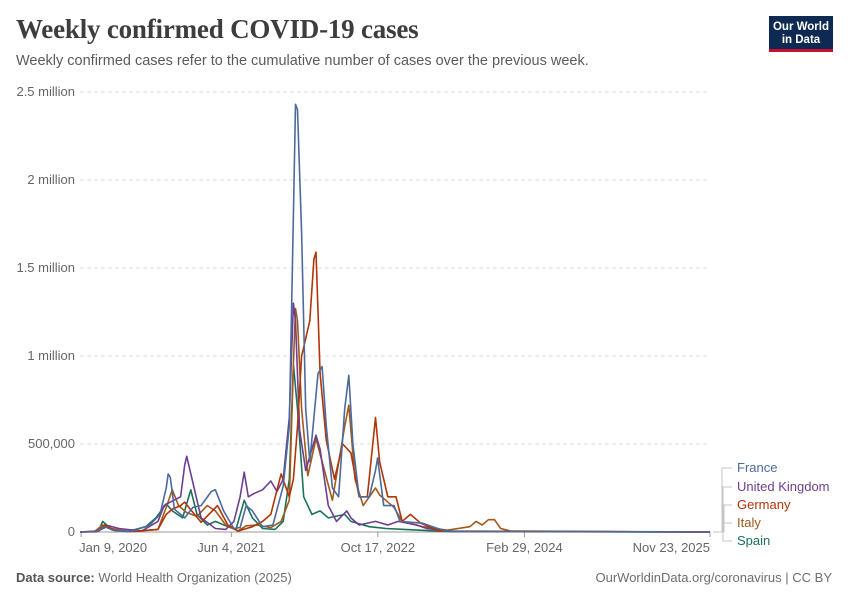 This screenshot has width=850, height=600. Describe the element at coordinates (783, 486) in the screenshot. I see `legend-label-united-kingdom: United Kingdom` at that location.